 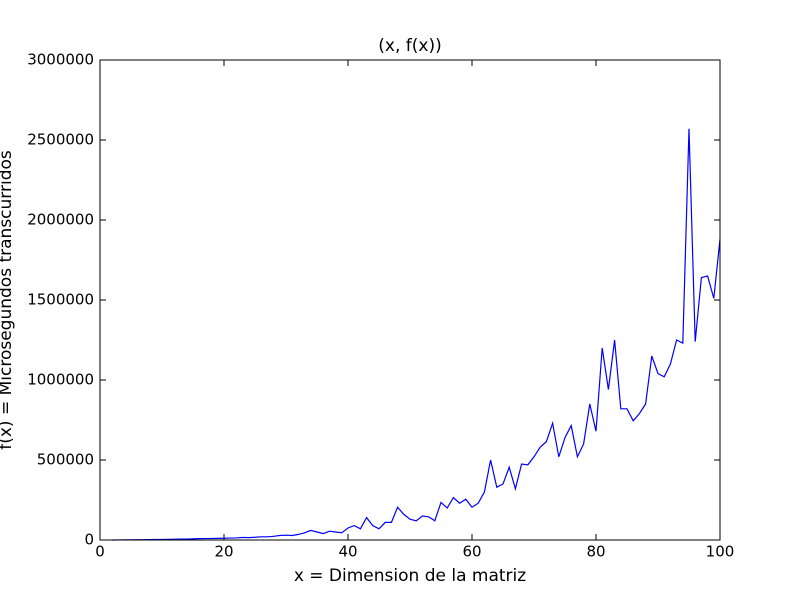 I want to click on x-tick-label: 60, so click(x=471, y=552).